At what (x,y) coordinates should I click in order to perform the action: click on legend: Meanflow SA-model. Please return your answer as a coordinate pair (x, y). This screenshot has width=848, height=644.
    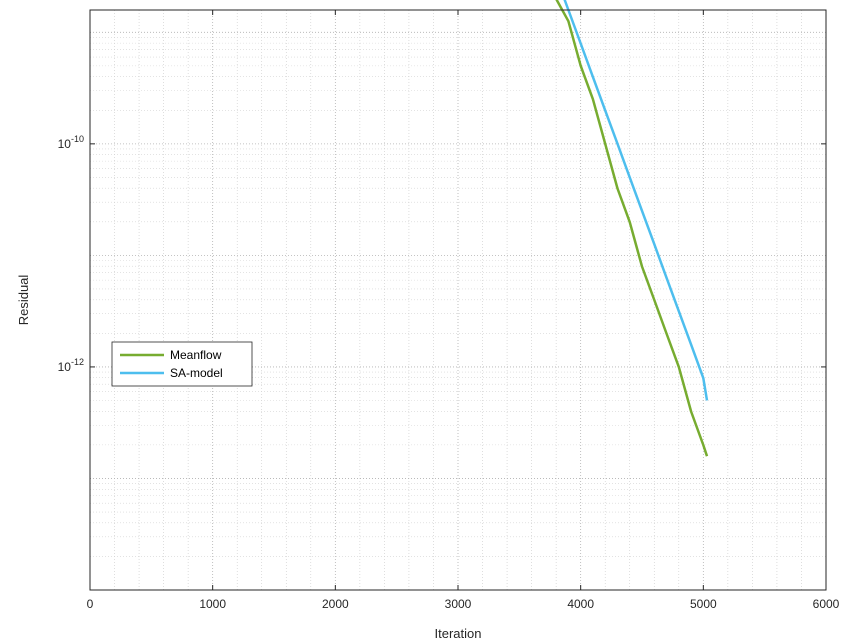
    Looking at the image, I should click on (182, 364).